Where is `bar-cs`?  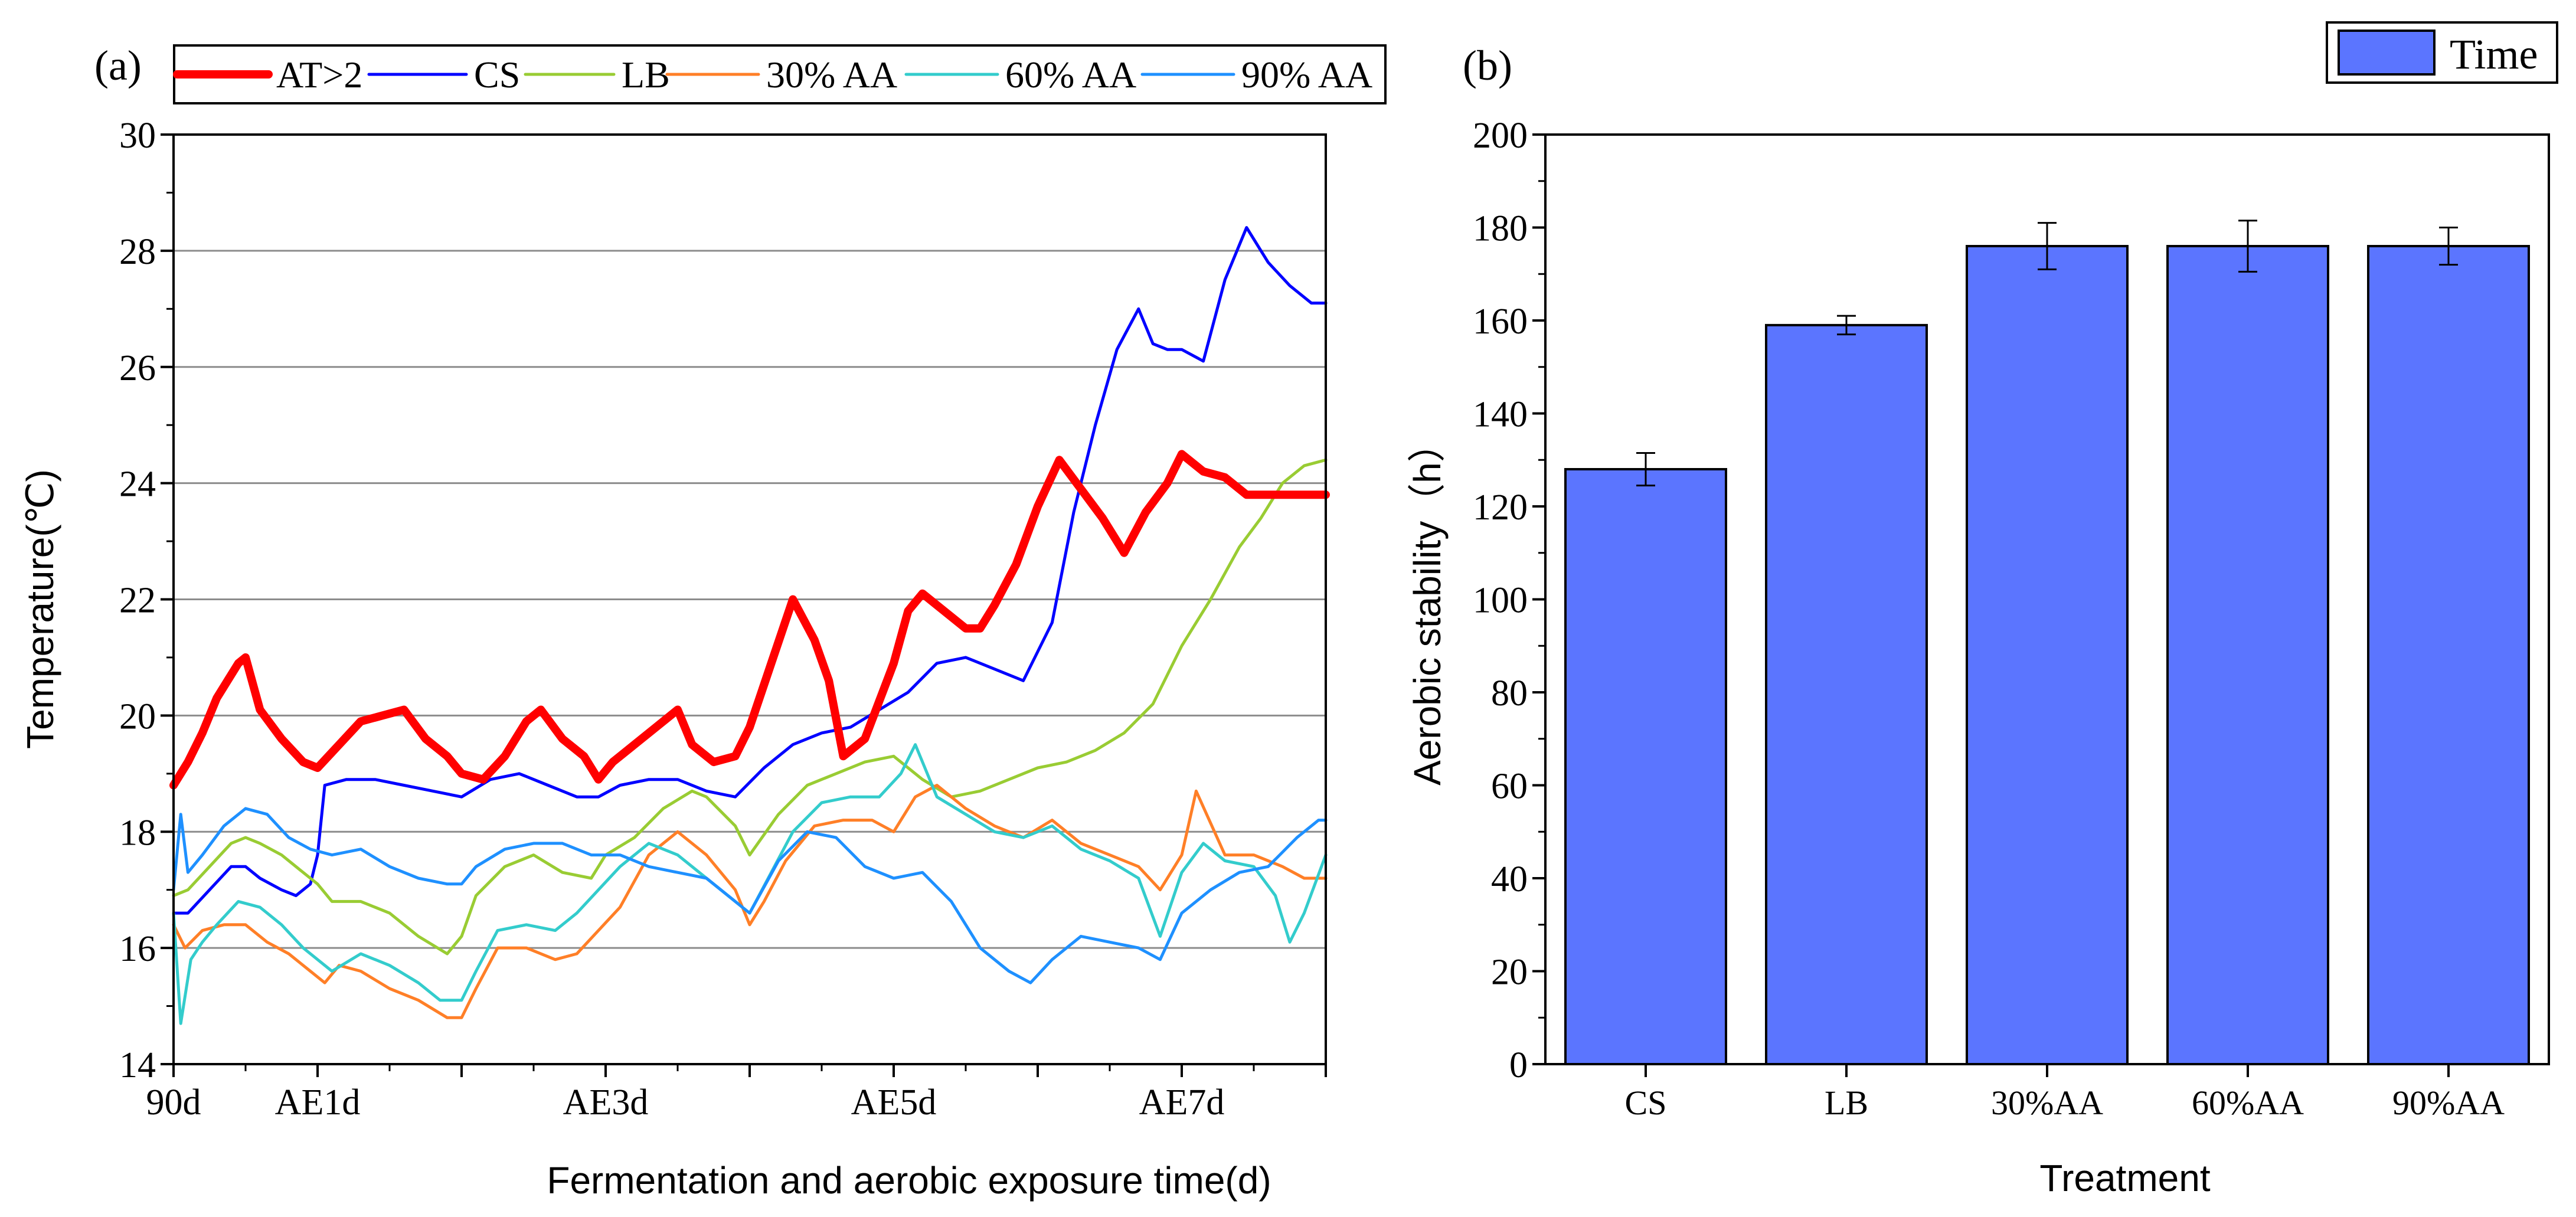
bar-cs is located at coordinates (1645, 766).